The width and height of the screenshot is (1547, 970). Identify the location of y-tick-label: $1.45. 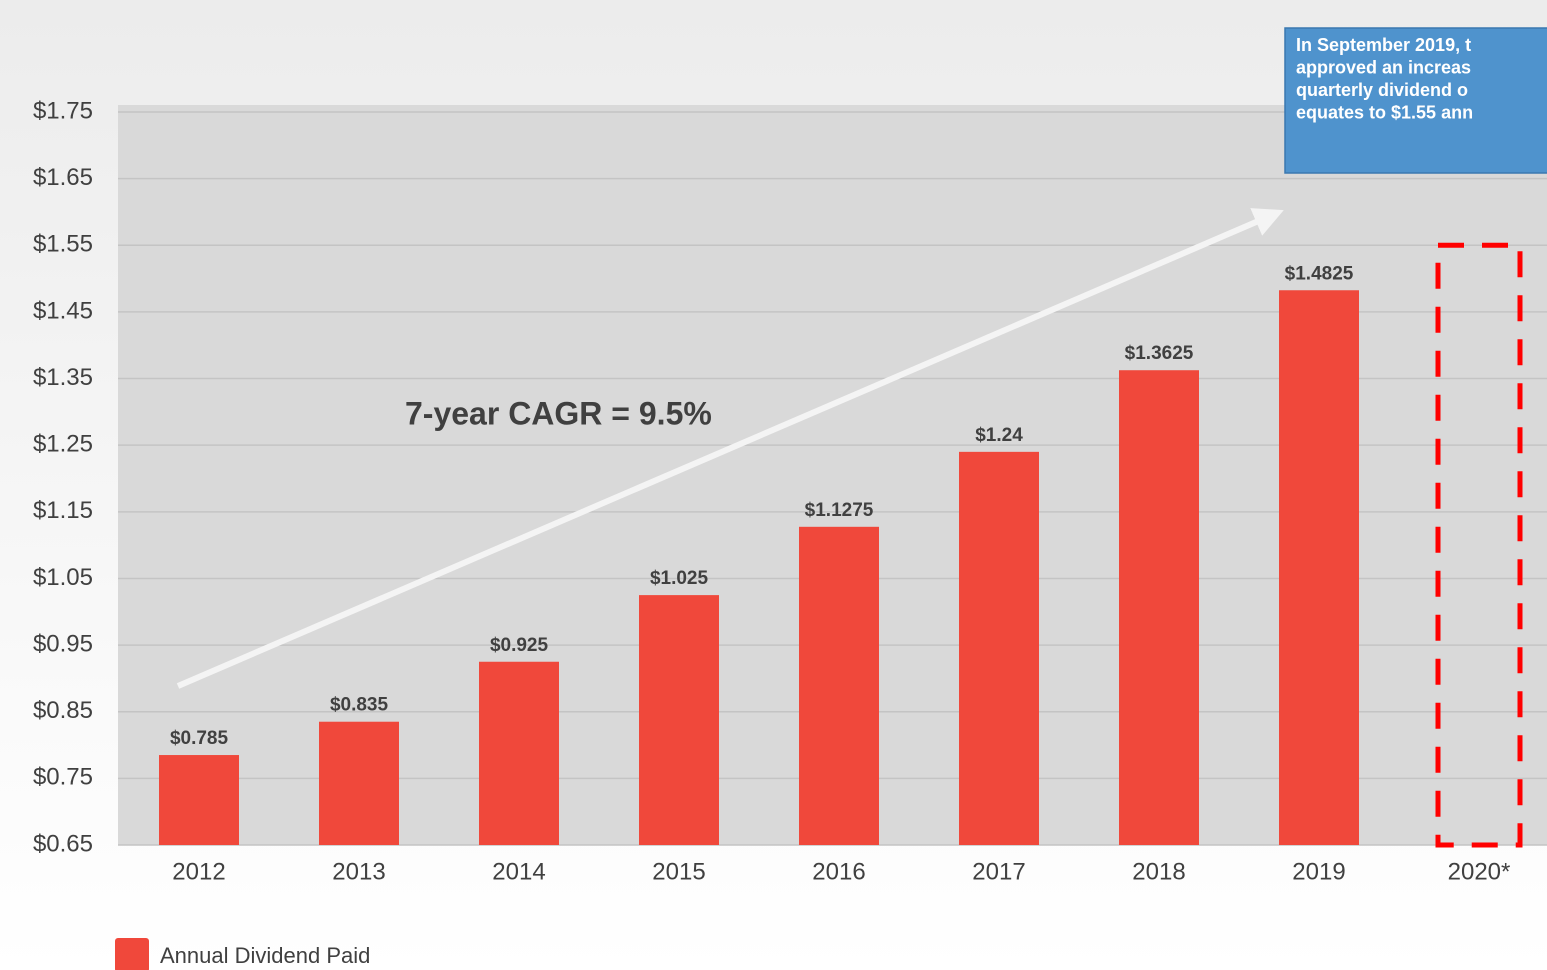
(63, 310).